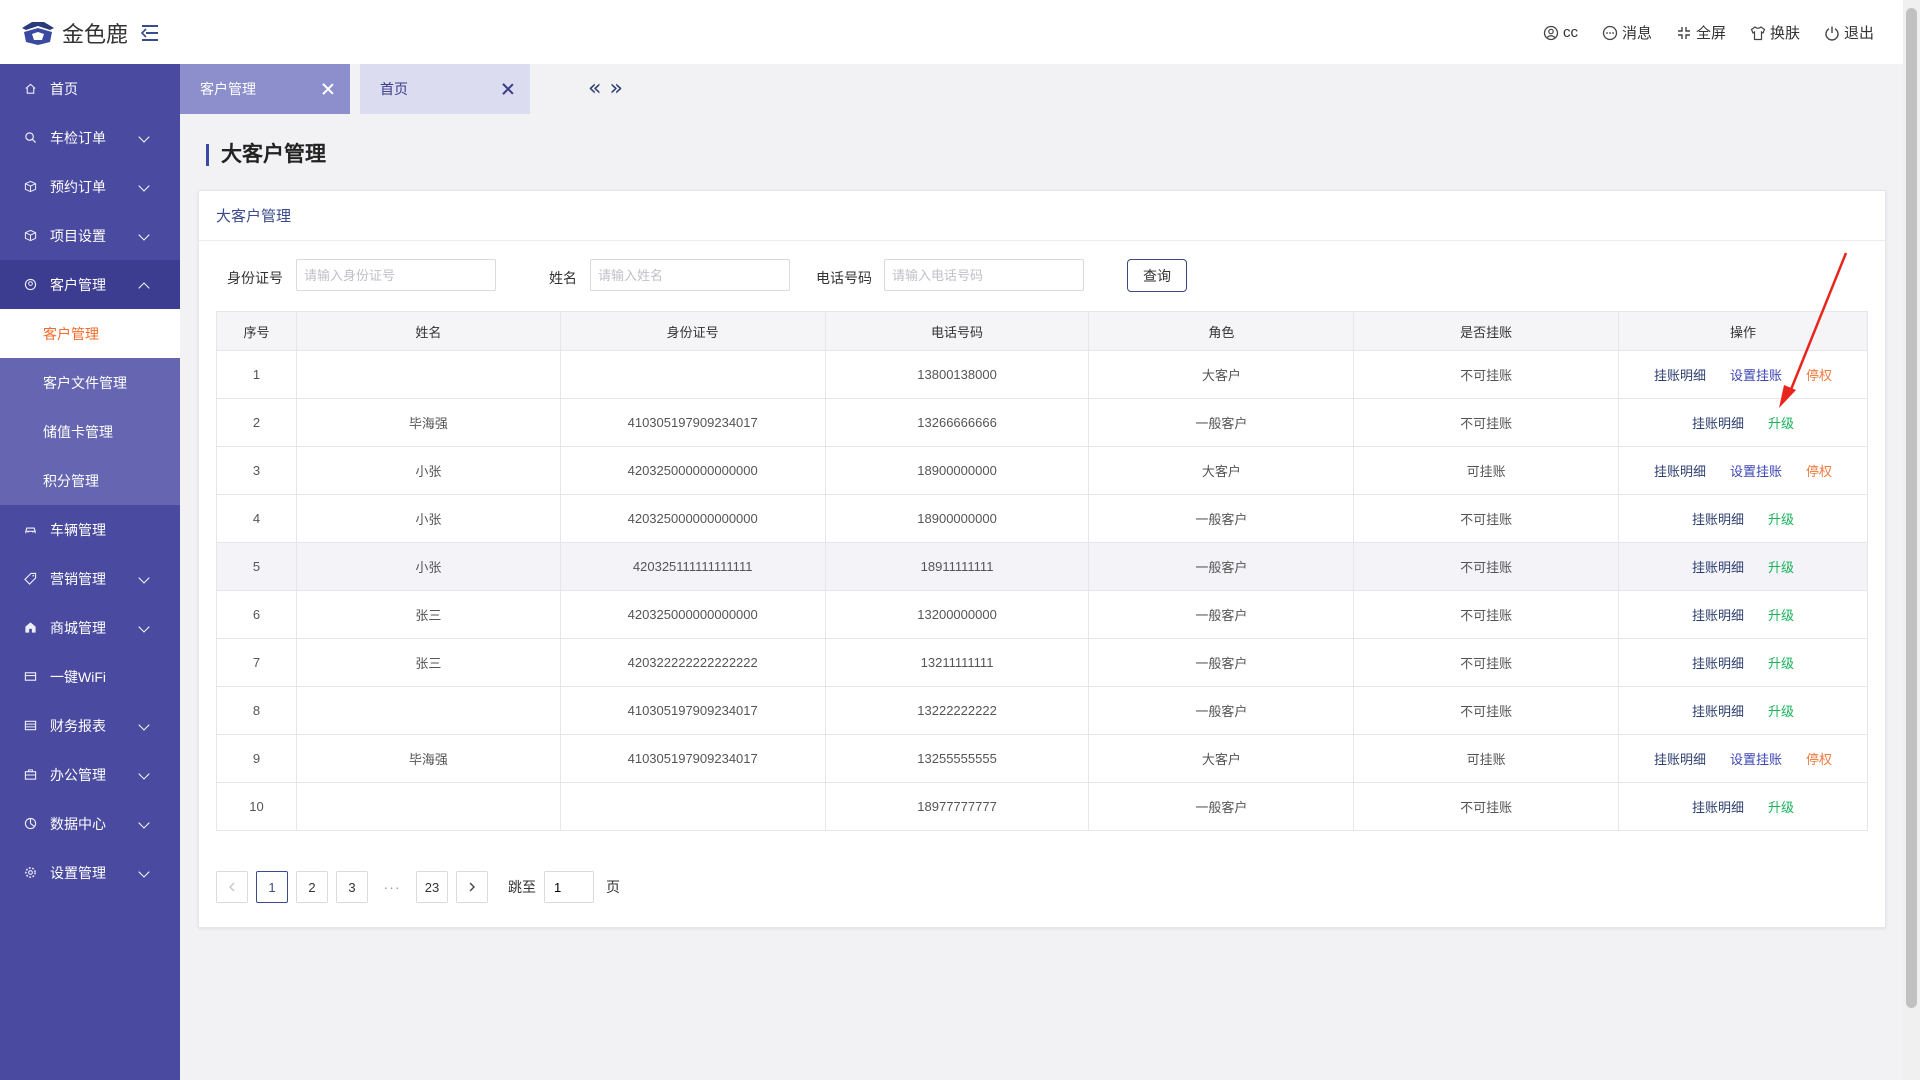 This screenshot has height=1080, width=1920. I want to click on logo-text: 金色鹿, so click(95, 35).